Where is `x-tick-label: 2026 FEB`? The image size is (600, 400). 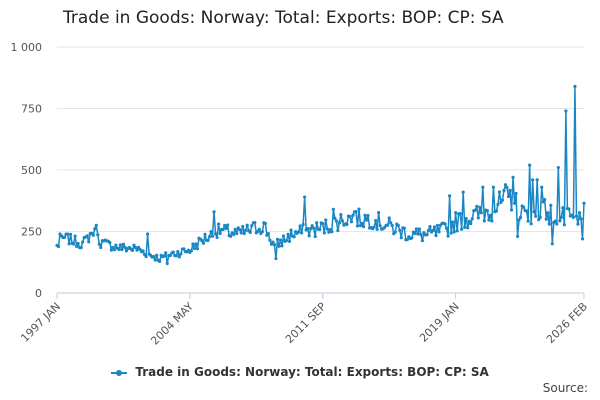 x-tick-label: 2026 FEB is located at coordinates (567, 323).